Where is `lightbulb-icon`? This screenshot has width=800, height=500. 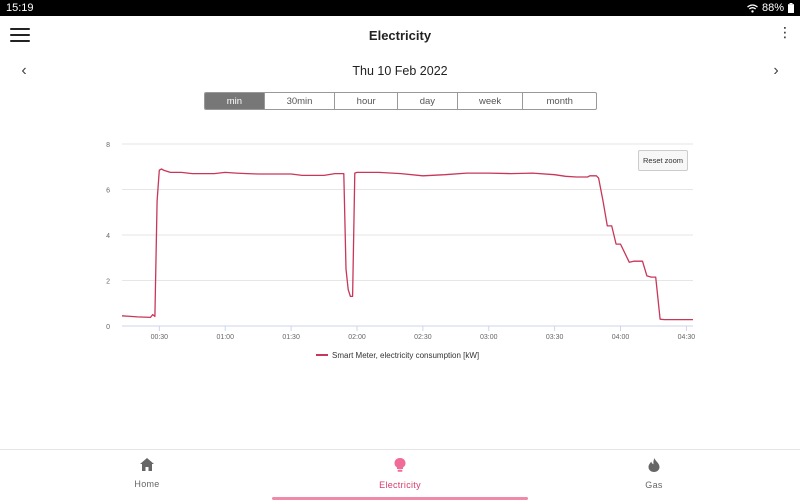 lightbulb-icon is located at coordinates (400, 465).